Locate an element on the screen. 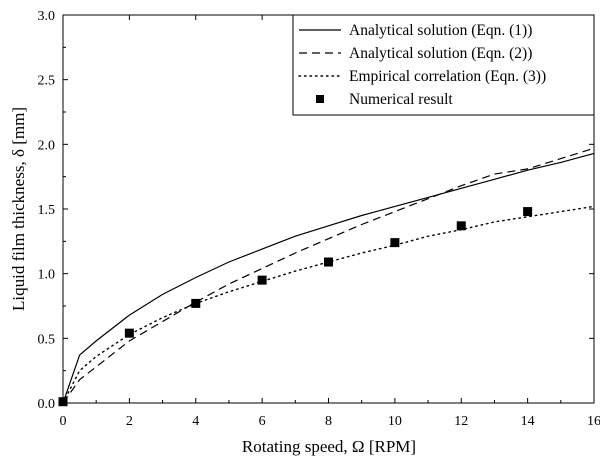 The width and height of the screenshot is (600, 462). y-axis-label: Liquid film thickness, δ [mm] is located at coordinates (18, 209).